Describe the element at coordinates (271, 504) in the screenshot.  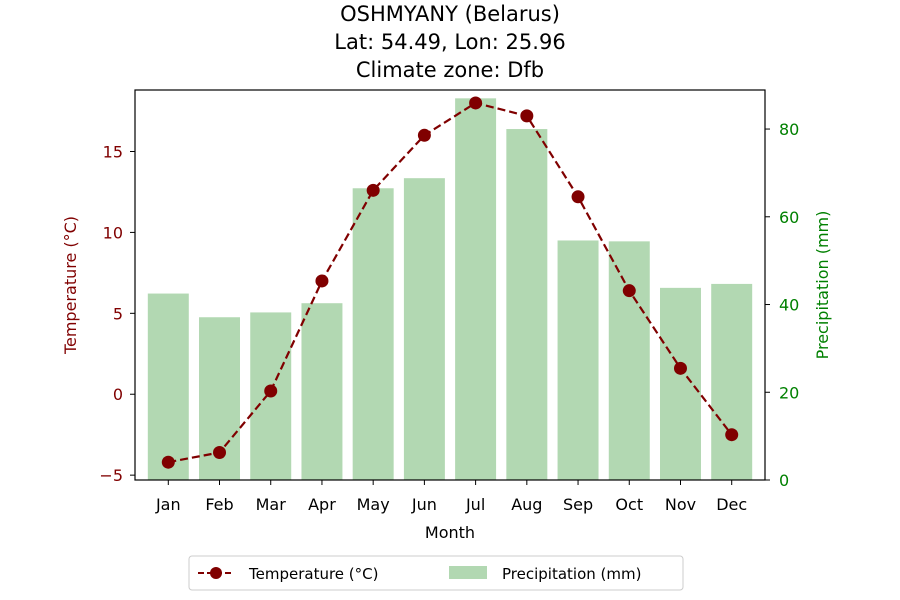
I see `x-tick-label: Mar` at that location.